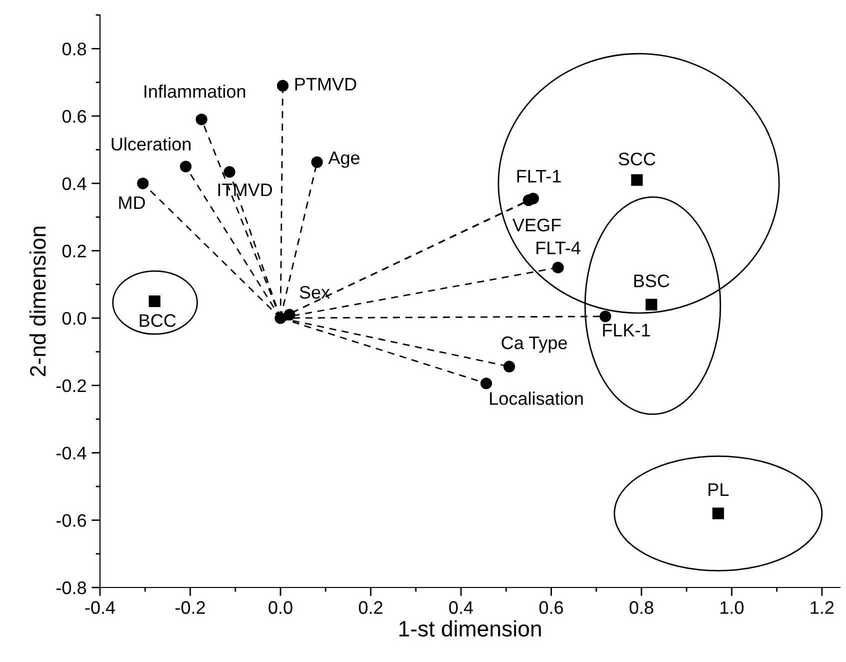  I want to click on x-tick-label: 1.2, so click(822, 607).